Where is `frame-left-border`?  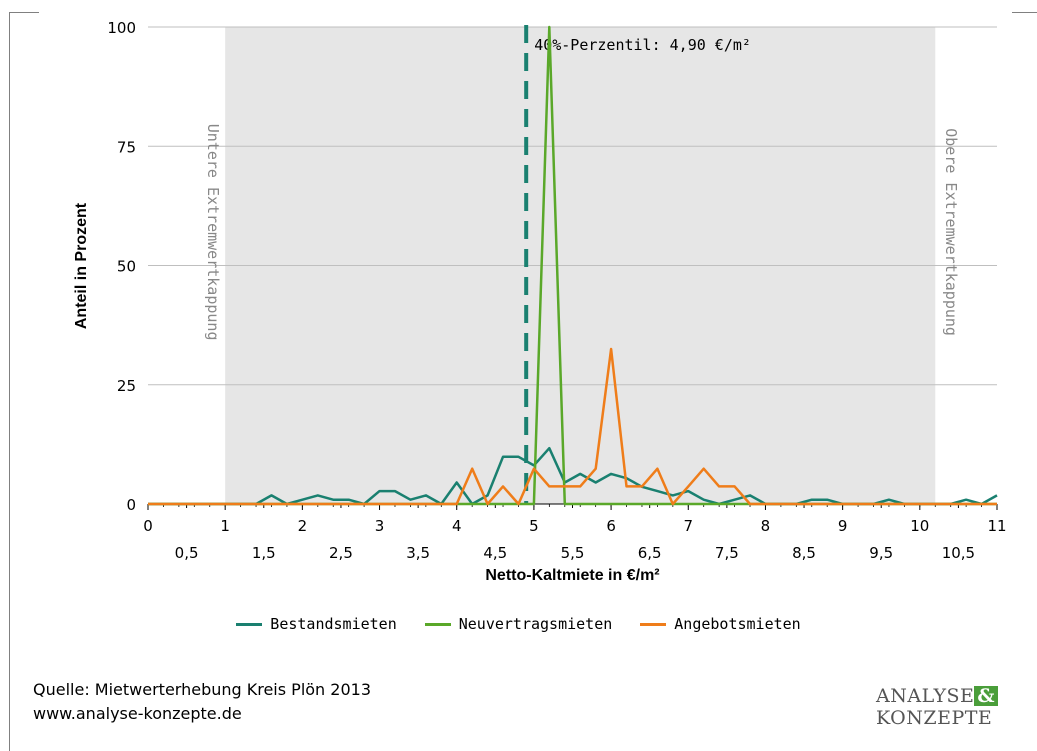 frame-left-border is located at coordinates (9, 381).